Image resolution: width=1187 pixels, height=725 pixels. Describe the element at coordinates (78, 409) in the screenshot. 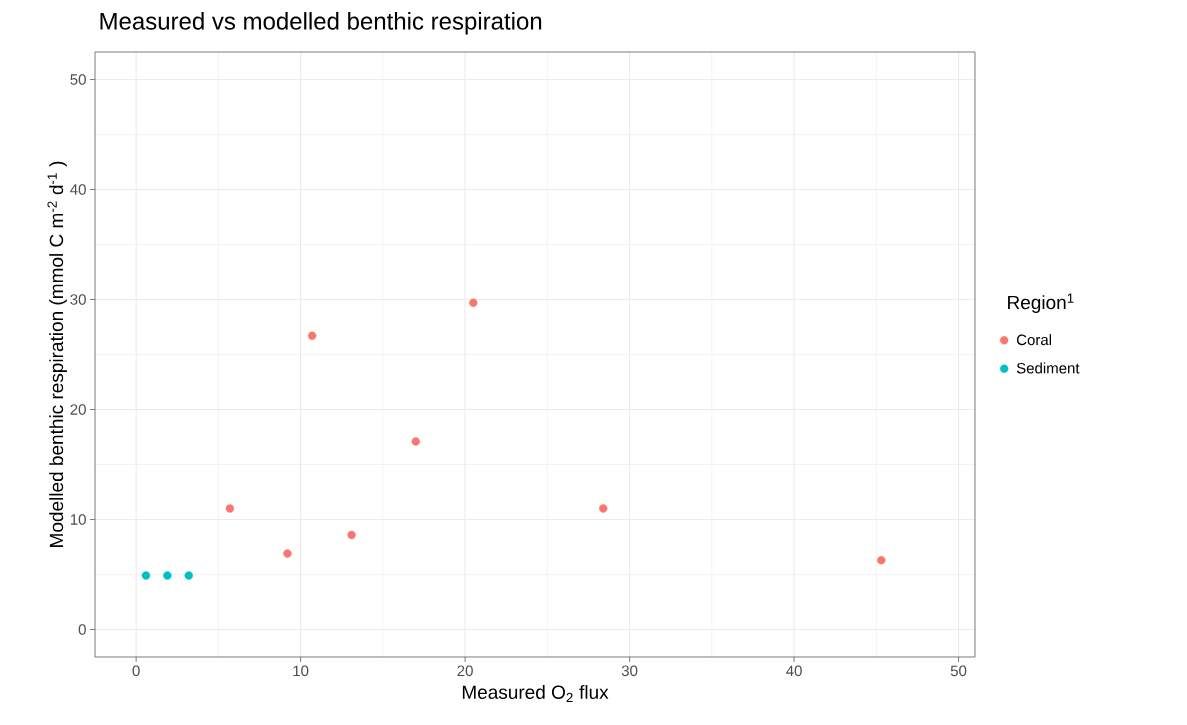

I see `y-tick-label: 20` at that location.